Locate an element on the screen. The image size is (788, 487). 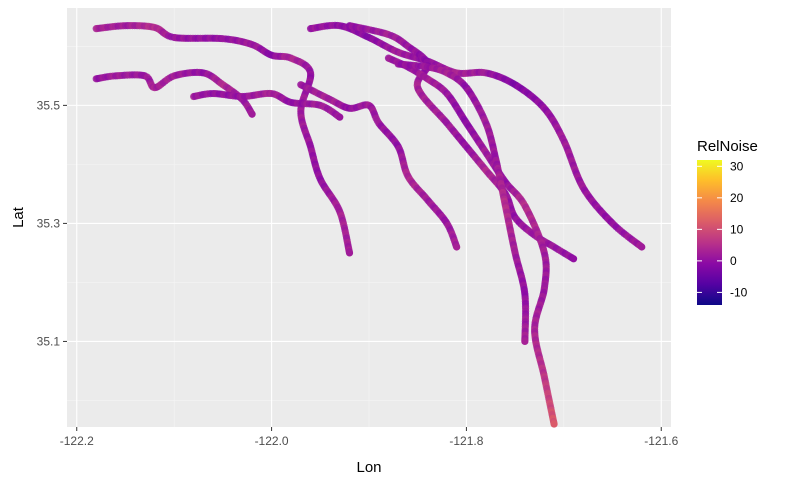
x-tick-label: -121.6 is located at coordinates (661, 441).